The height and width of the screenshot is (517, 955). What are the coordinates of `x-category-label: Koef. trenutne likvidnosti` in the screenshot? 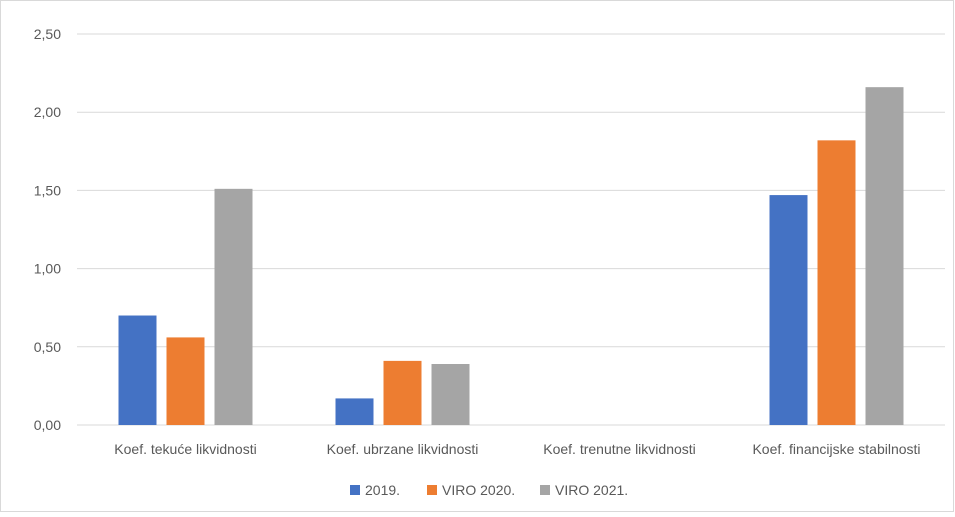 It's located at (619, 449).